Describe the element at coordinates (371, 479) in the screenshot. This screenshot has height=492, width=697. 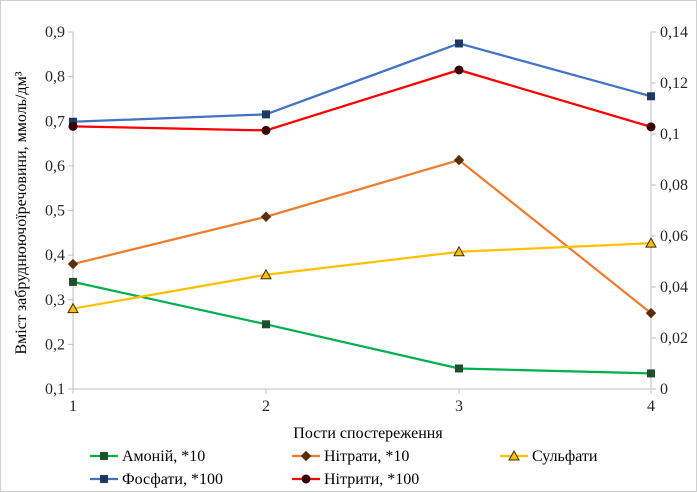
I see `legend-label: Нітрити, *100` at that location.